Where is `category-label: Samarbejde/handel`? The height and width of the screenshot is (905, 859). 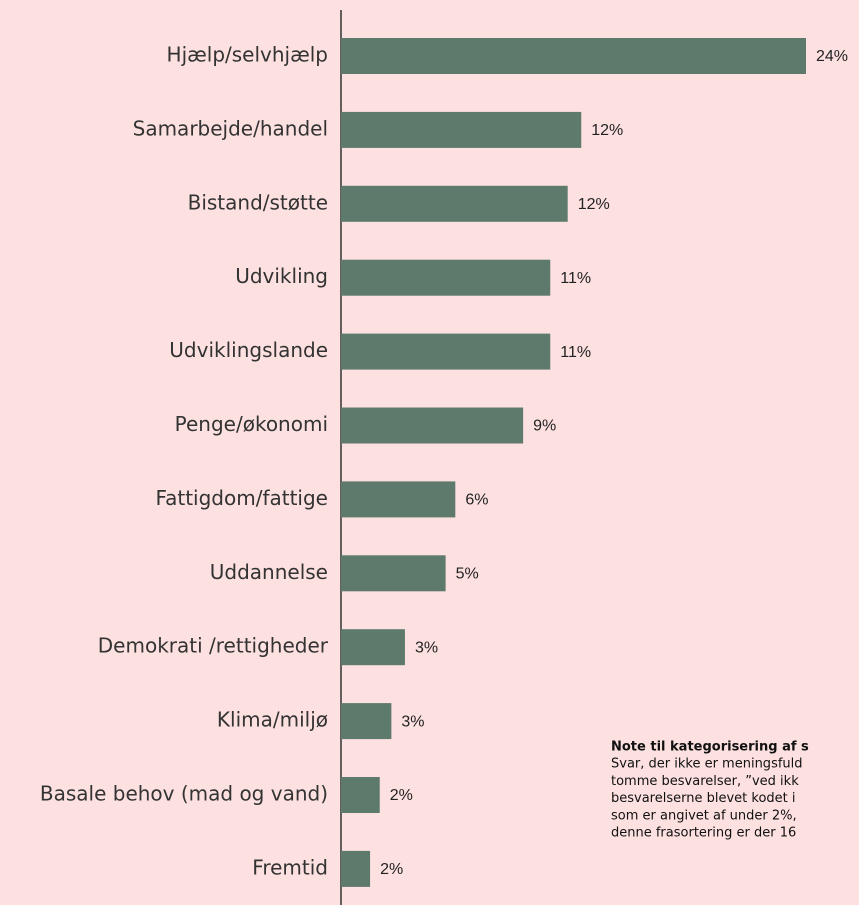
category-label: Samarbejde/handel is located at coordinates (230, 128).